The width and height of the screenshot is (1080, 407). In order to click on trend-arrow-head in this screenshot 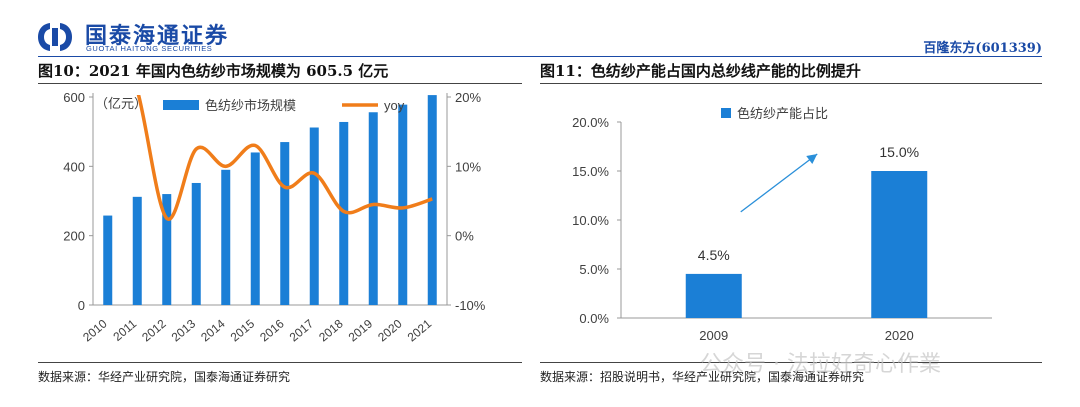, I will do `click(812, 159)`.